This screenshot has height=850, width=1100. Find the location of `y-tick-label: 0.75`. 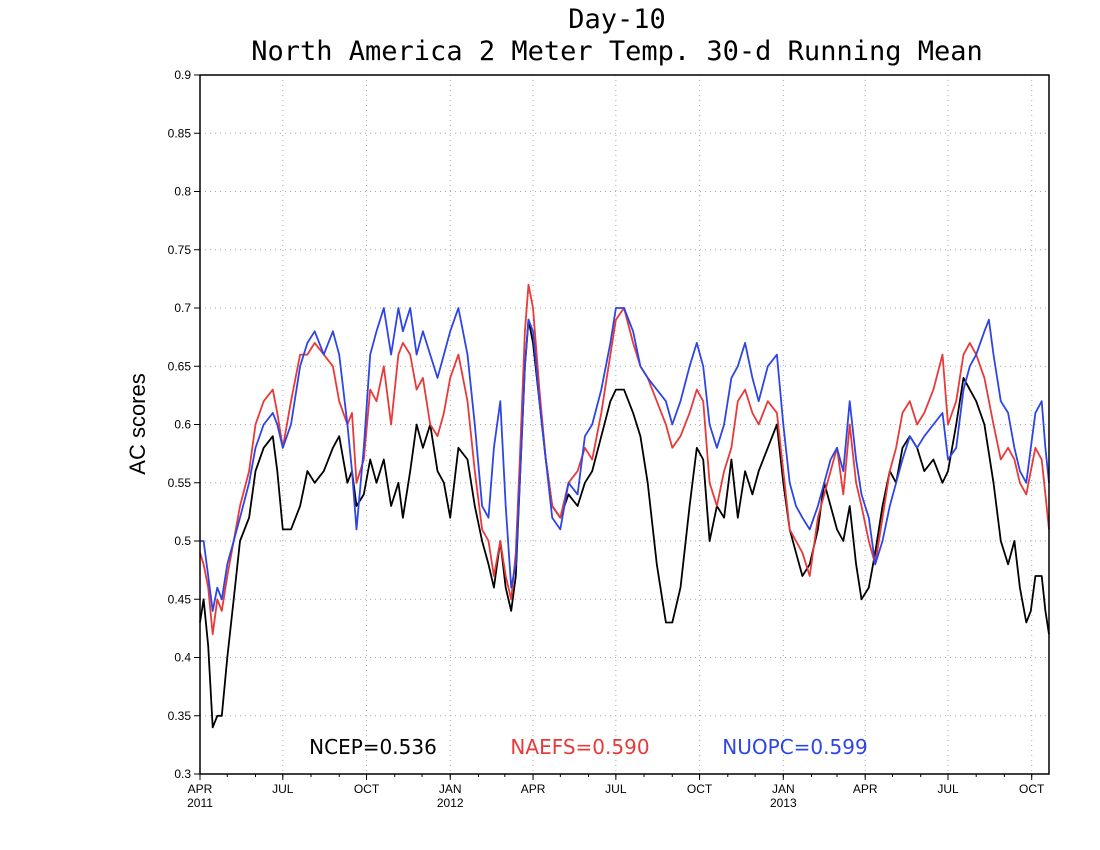

y-tick-label: 0.75 is located at coordinates (180, 250).